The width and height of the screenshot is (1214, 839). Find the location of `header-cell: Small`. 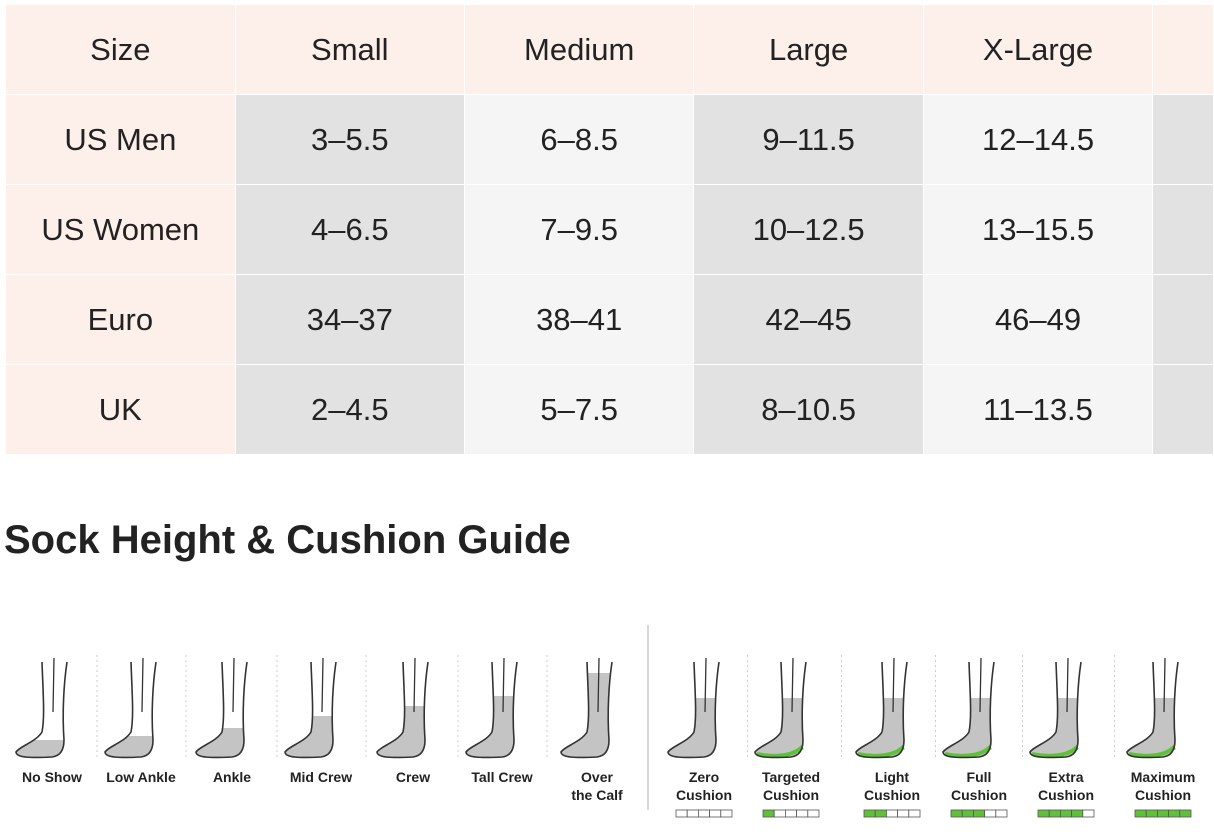

header-cell: Small is located at coordinates (349, 49).